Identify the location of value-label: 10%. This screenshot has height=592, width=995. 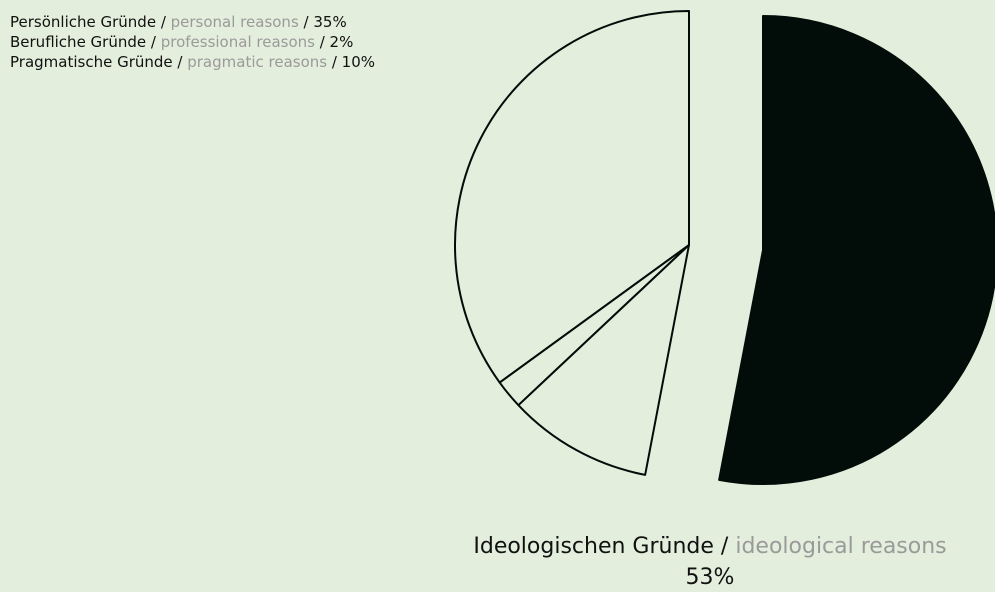
(358, 62).